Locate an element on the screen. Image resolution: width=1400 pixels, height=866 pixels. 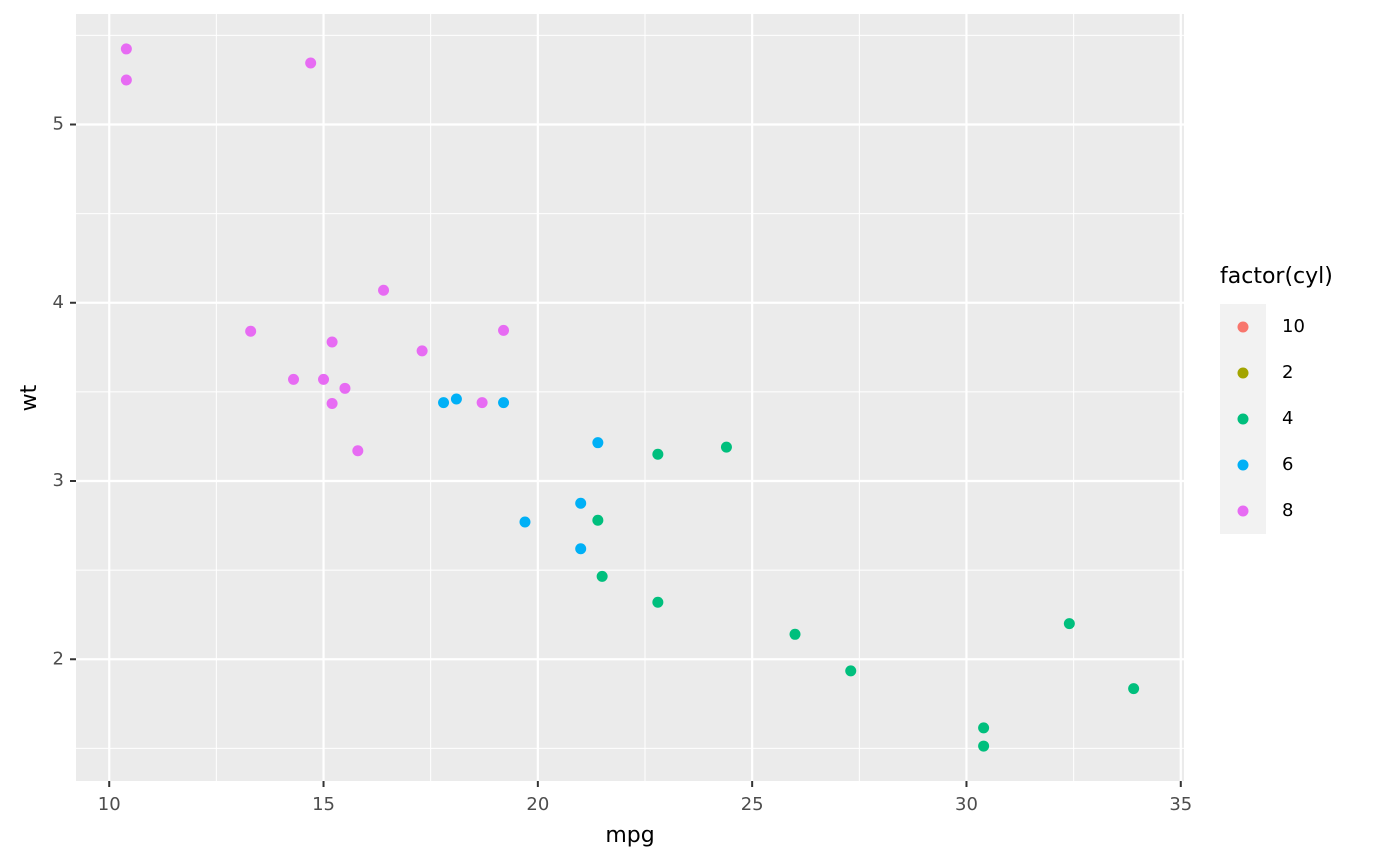
x-axis-title: mpg is located at coordinates (629, 835).